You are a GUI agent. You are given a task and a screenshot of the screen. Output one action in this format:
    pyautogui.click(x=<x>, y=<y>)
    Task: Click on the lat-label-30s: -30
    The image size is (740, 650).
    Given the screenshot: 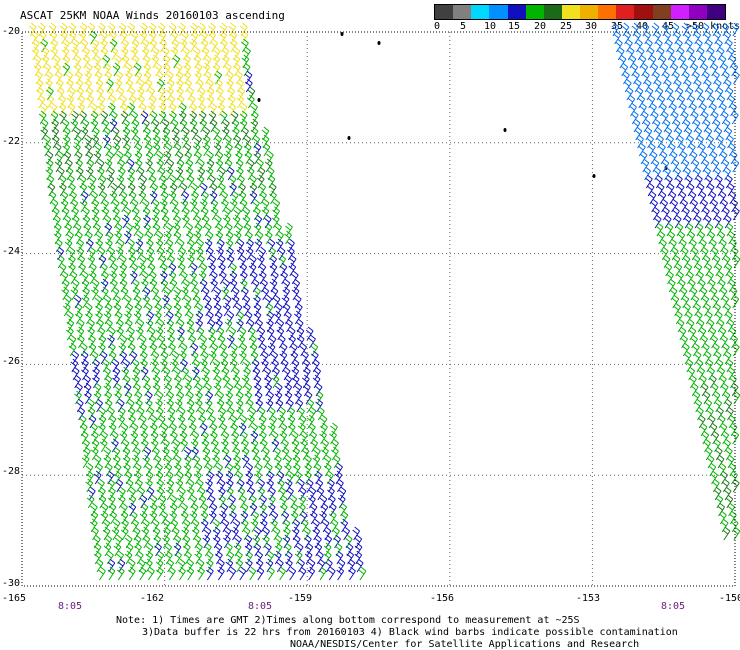 What is the action you would take?
    pyautogui.click(x=10, y=583)
    